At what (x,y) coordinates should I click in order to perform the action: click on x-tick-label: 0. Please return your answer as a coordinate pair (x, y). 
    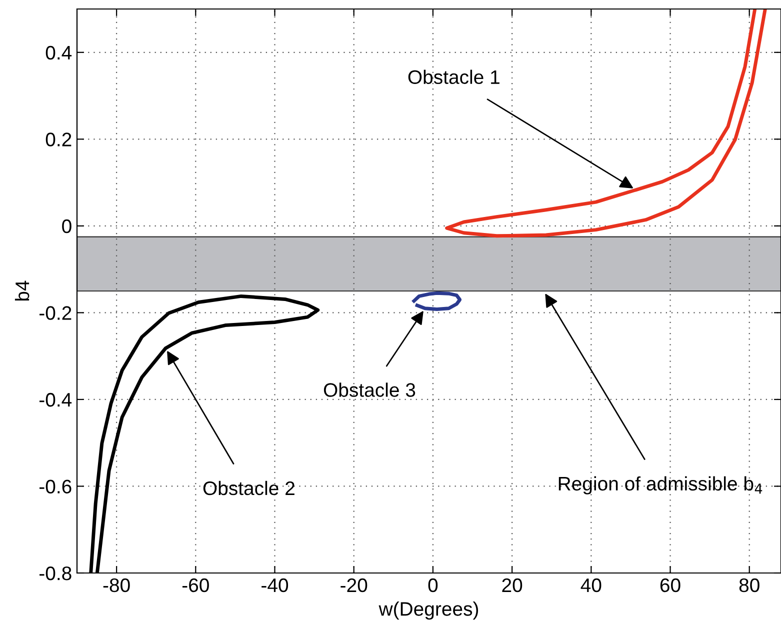
    Looking at the image, I should click on (433, 585).